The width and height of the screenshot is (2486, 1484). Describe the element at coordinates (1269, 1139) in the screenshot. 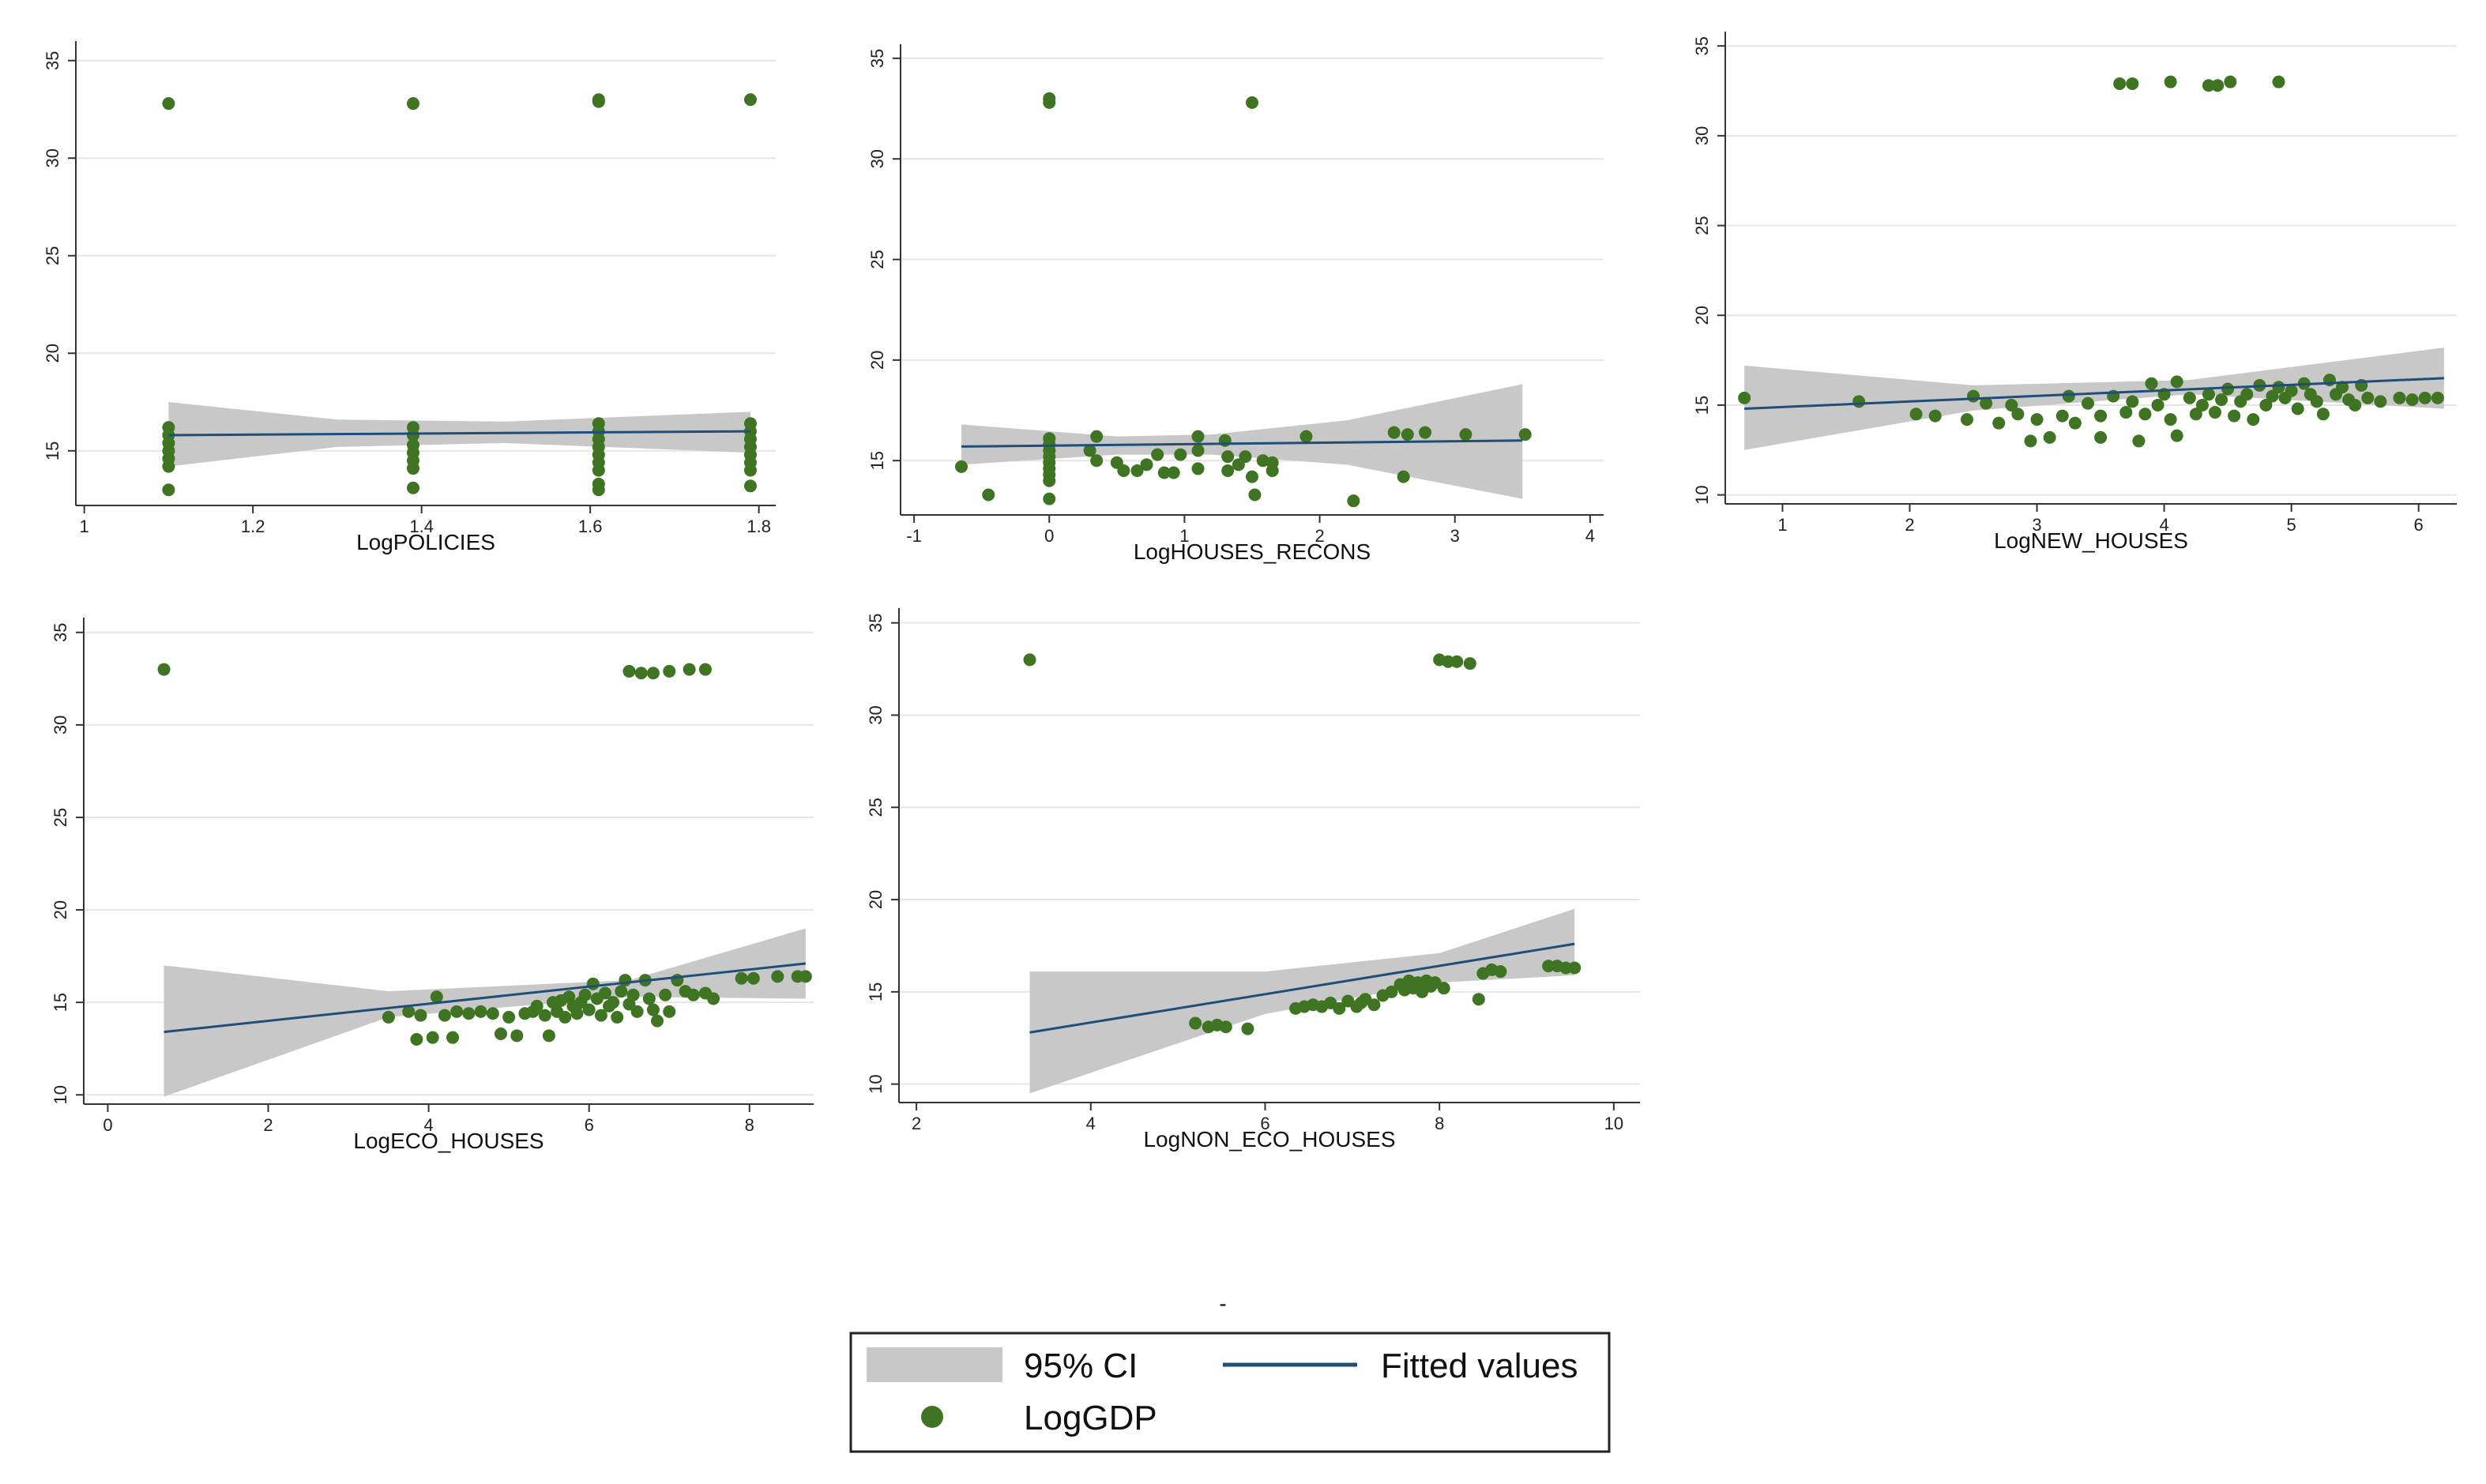

I see `x-axis-title: LogNON_ECO_HOUSES` at that location.